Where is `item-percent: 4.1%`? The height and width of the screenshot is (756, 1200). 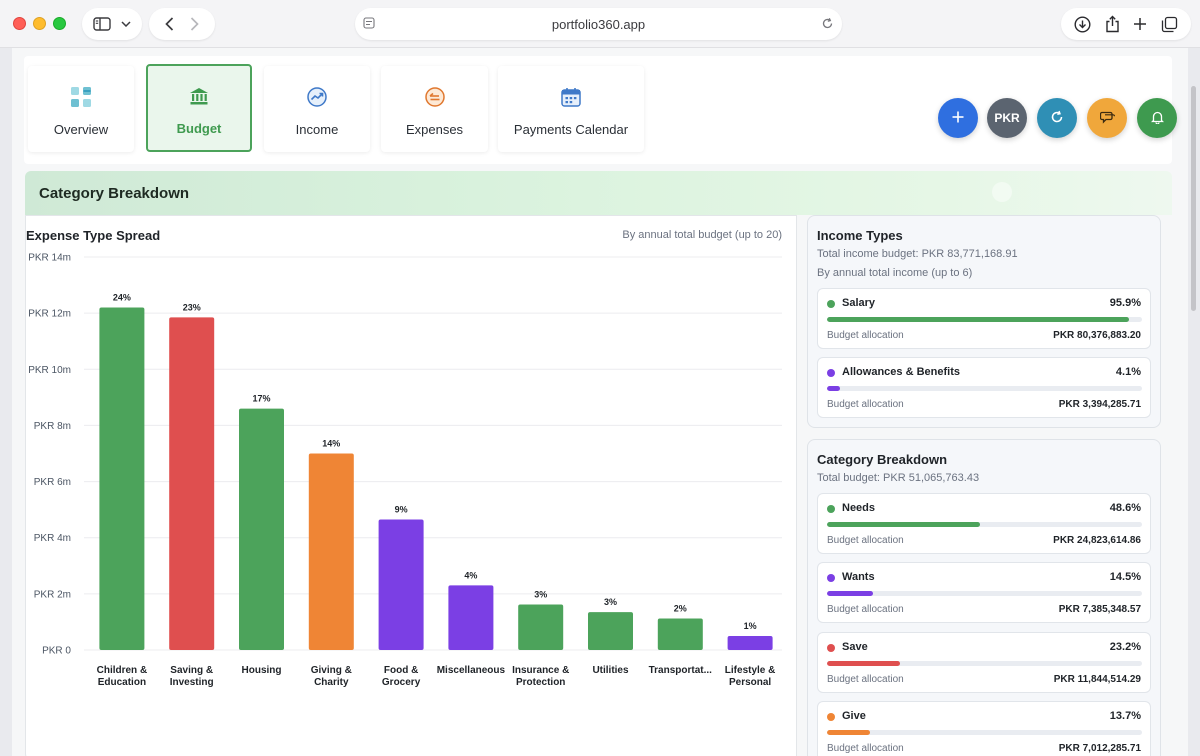
item-percent: 4.1% is located at coordinates (1128, 372).